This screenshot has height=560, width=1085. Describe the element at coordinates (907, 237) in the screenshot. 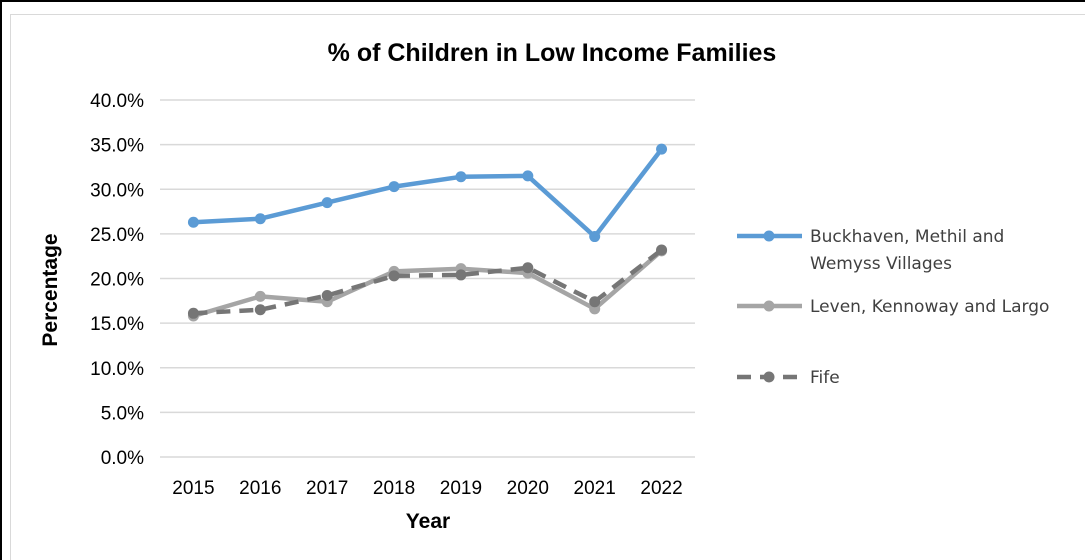

I see `legend-label: Buckhaven, Methil and` at that location.